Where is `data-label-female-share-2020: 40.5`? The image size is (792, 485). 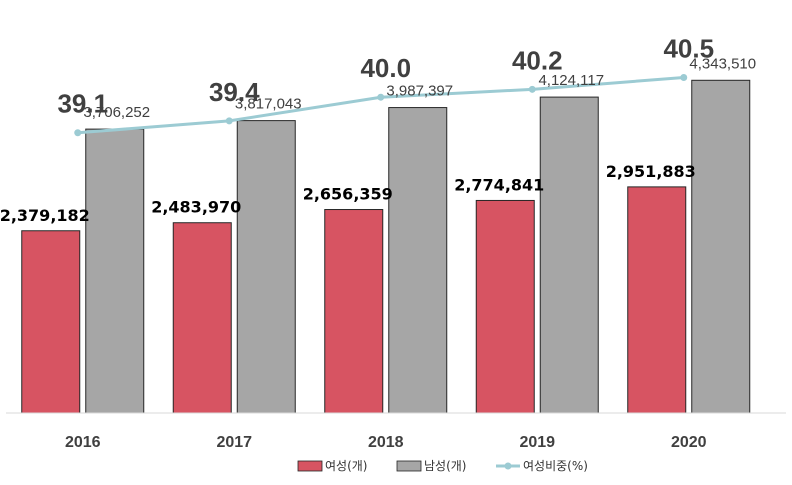
data-label-female-share-2020: 40.5 is located at coordinates (688, 48).